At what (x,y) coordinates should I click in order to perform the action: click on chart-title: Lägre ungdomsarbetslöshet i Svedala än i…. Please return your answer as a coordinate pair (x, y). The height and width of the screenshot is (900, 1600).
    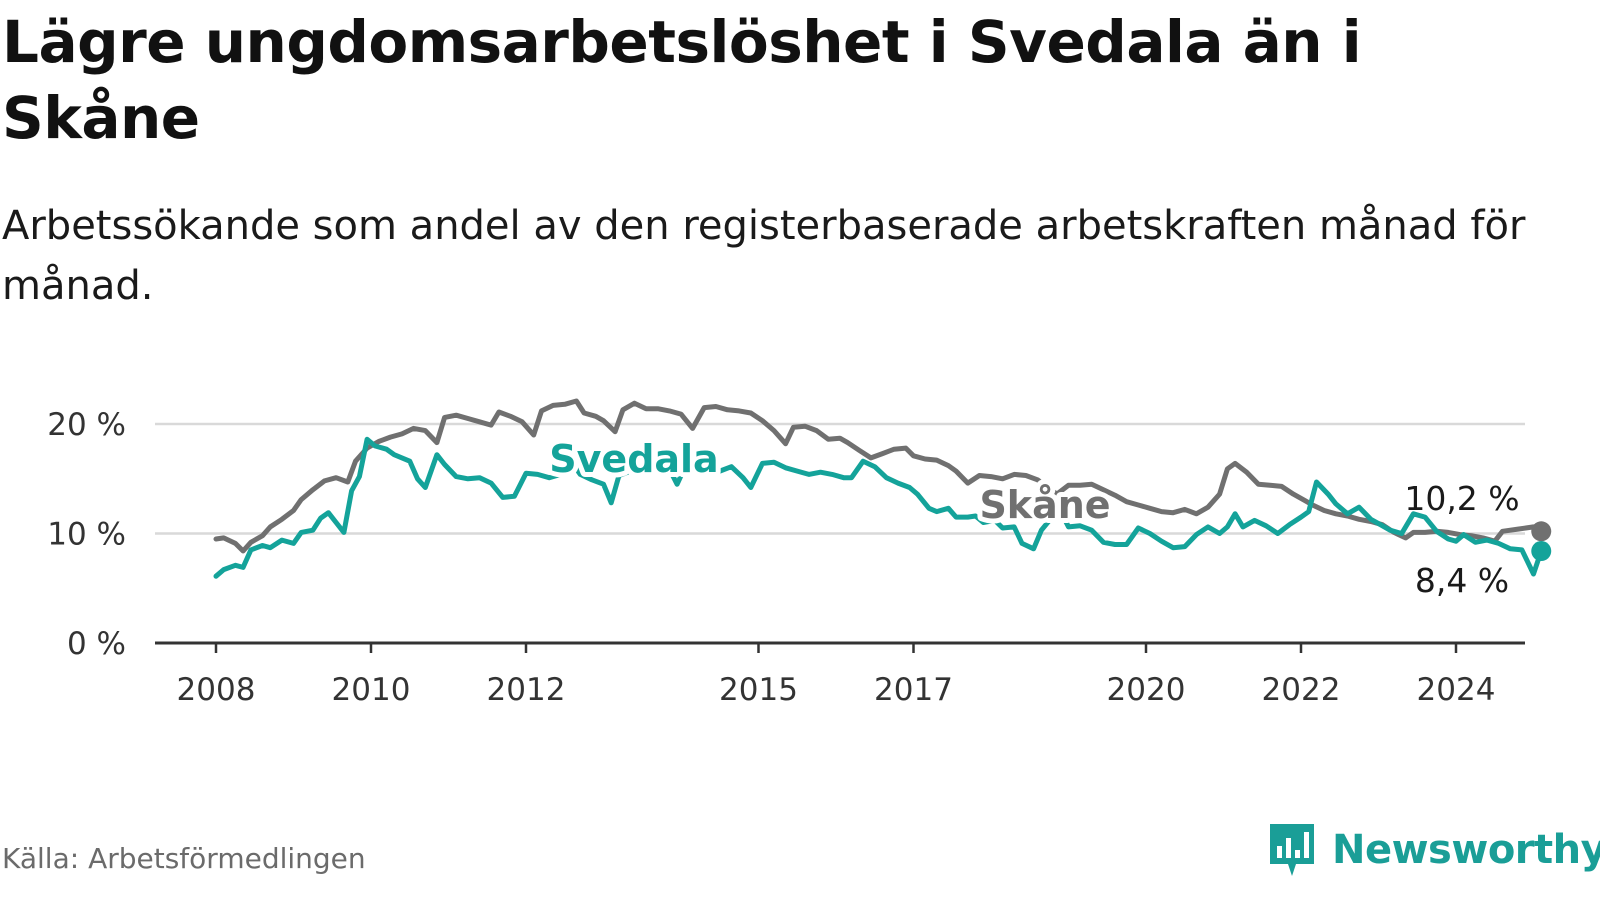
    Looking at the image, I should click on (682, 80).